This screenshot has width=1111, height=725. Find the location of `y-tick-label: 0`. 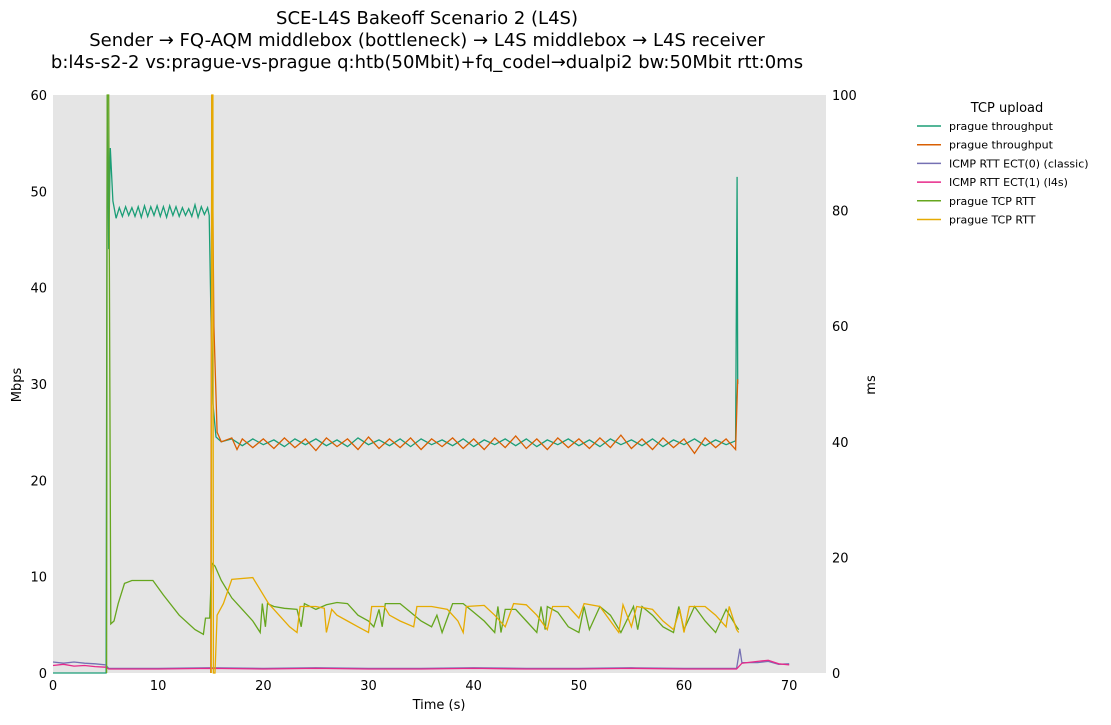

y-tick-label: 0 is located at coordinates (43, 674).